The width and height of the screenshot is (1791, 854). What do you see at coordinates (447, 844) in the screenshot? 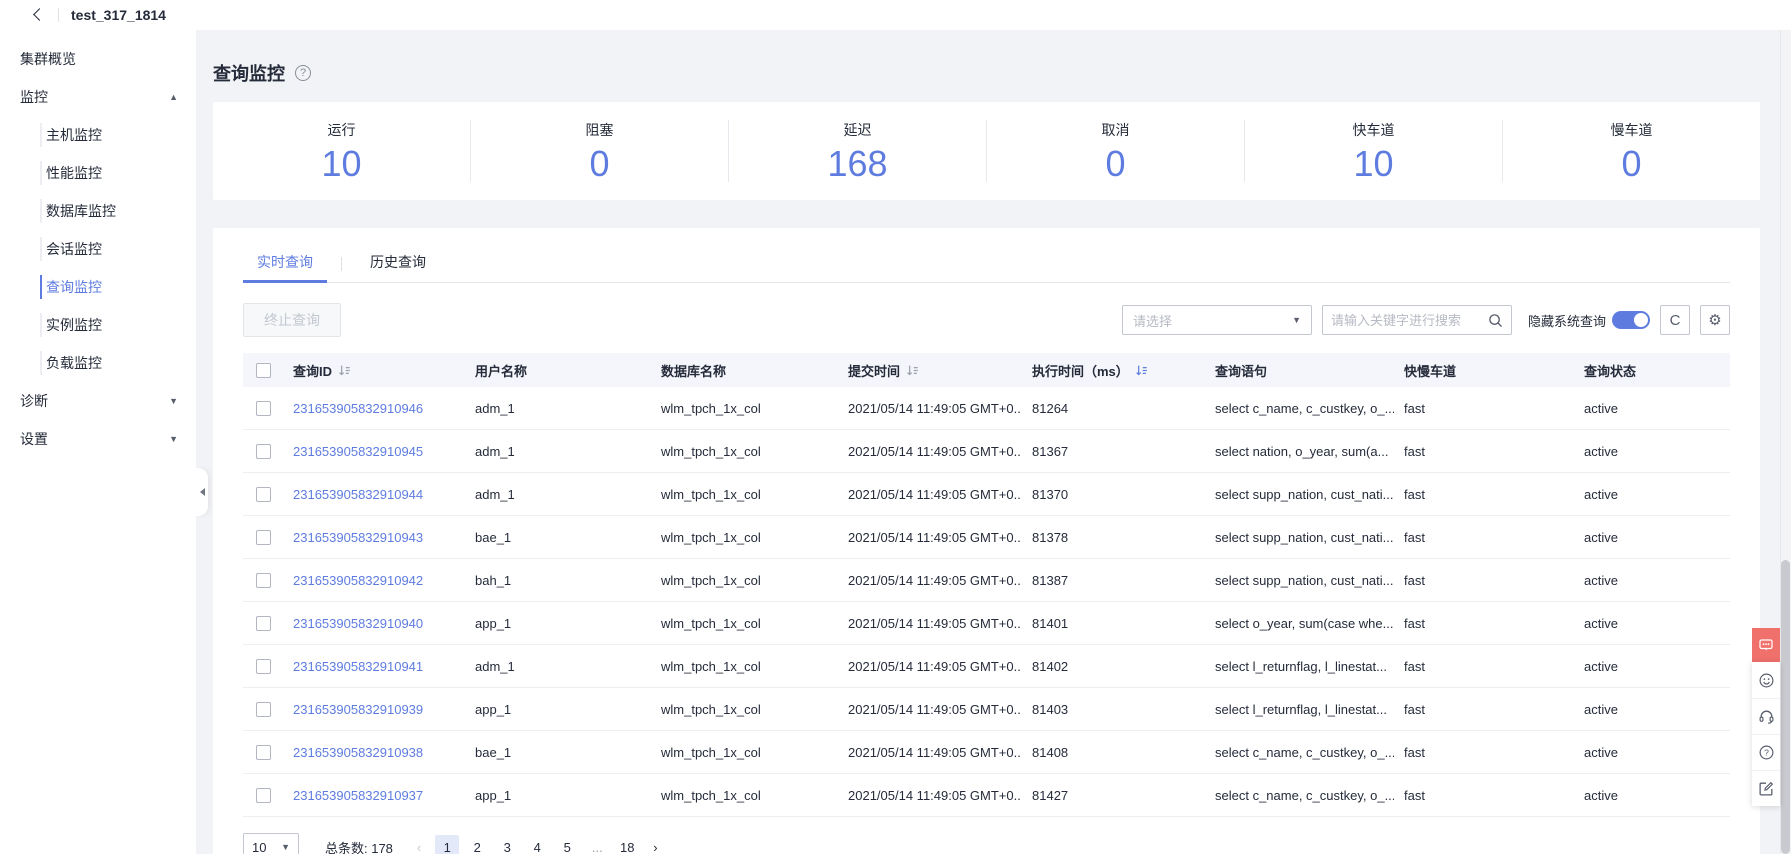
I see `page-button: 1` at bounding box center [447, 844].